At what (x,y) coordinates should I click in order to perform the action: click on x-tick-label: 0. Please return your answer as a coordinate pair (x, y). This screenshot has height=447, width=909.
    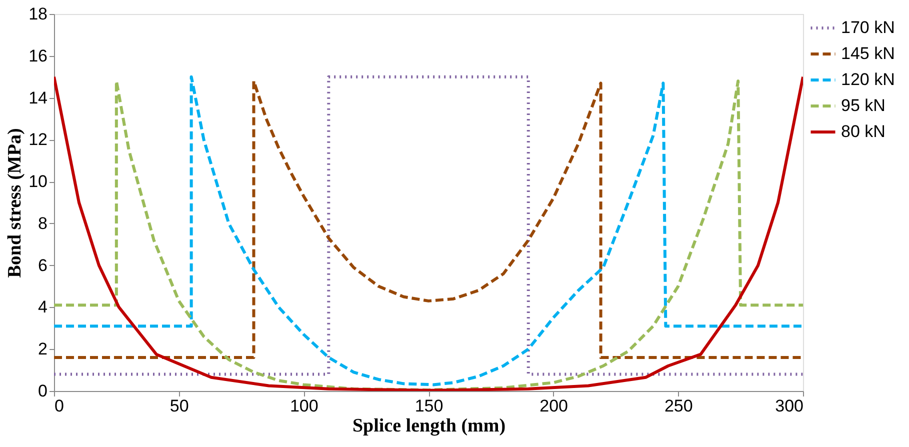
    Looking at the image, I should click on (59, 406).